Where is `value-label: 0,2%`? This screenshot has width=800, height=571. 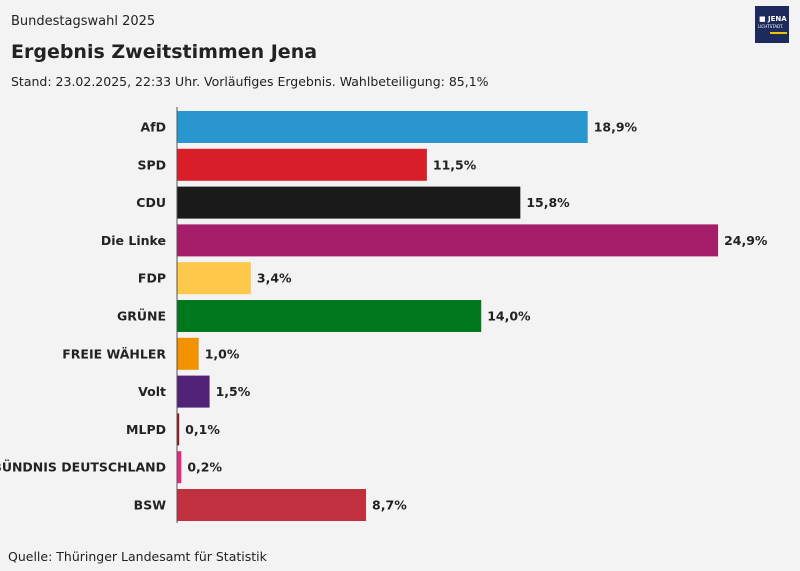
value-label: 0,2% is located at coordinates (204, 467).